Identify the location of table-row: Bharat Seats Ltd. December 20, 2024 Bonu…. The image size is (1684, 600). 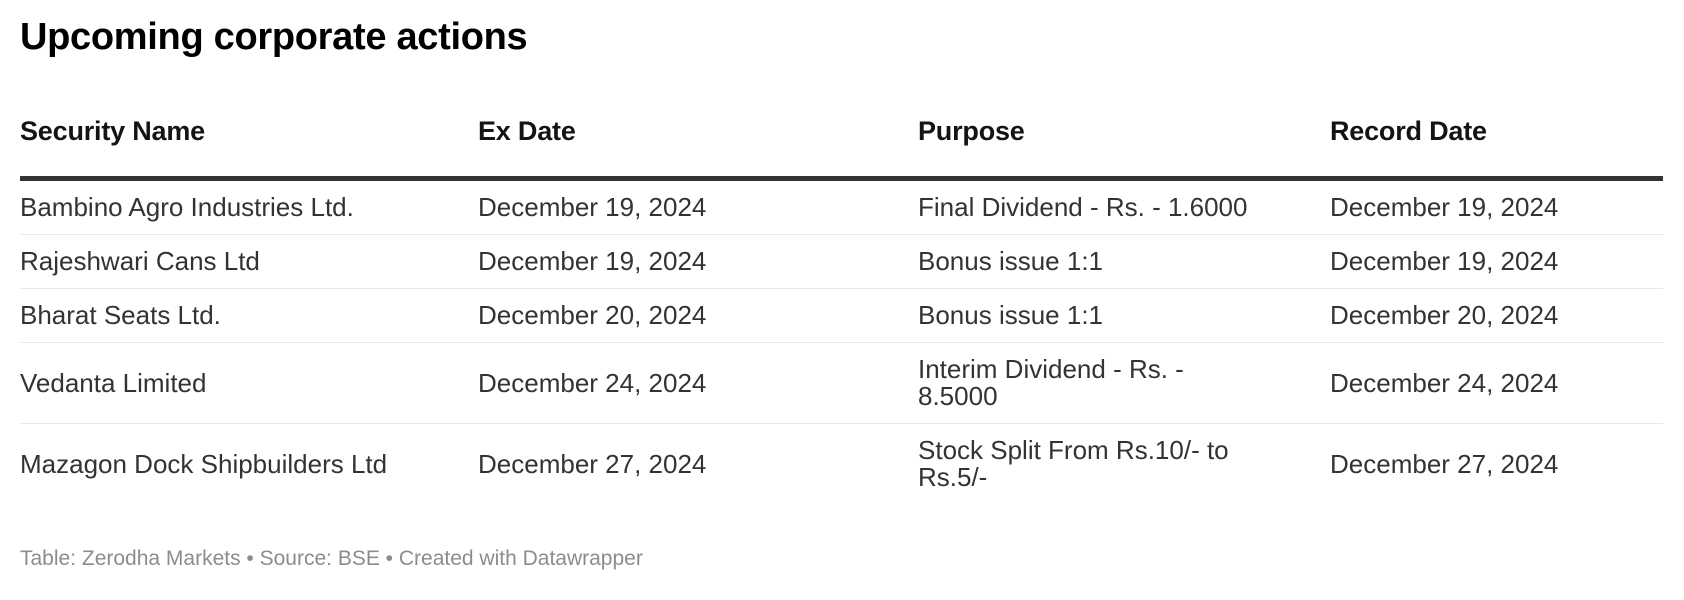
(841, 315).